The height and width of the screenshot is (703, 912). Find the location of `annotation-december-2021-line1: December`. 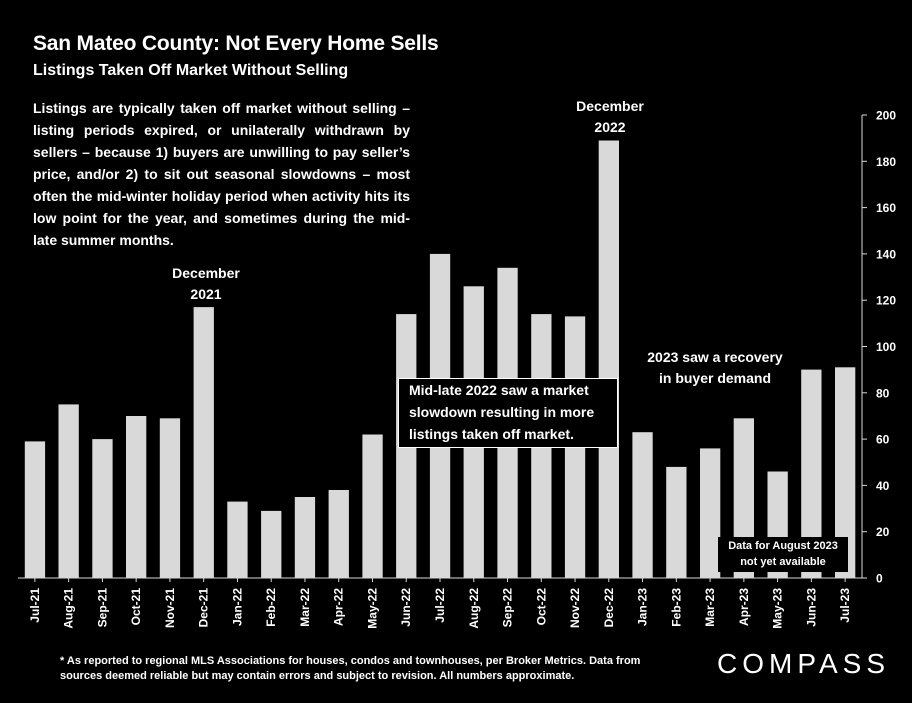

annotation-december-2021-line1: December is located at coordinates (206, 273).